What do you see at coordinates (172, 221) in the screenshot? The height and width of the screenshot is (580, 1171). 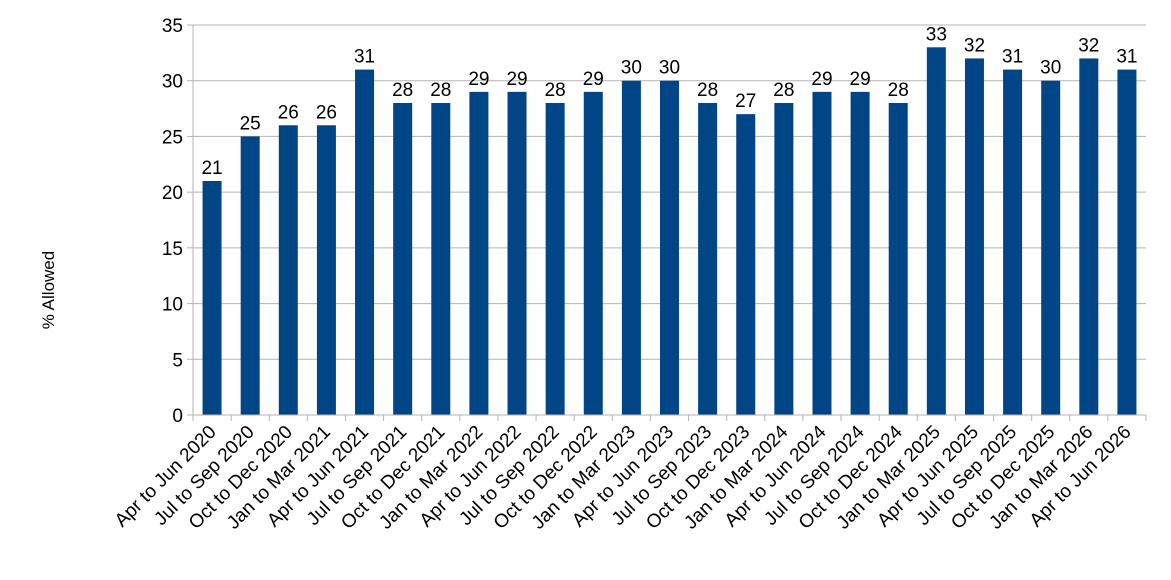 I see `y-tick-labels: 0 5 10 15 20 25 30 35` at bounding box center [172, 221].